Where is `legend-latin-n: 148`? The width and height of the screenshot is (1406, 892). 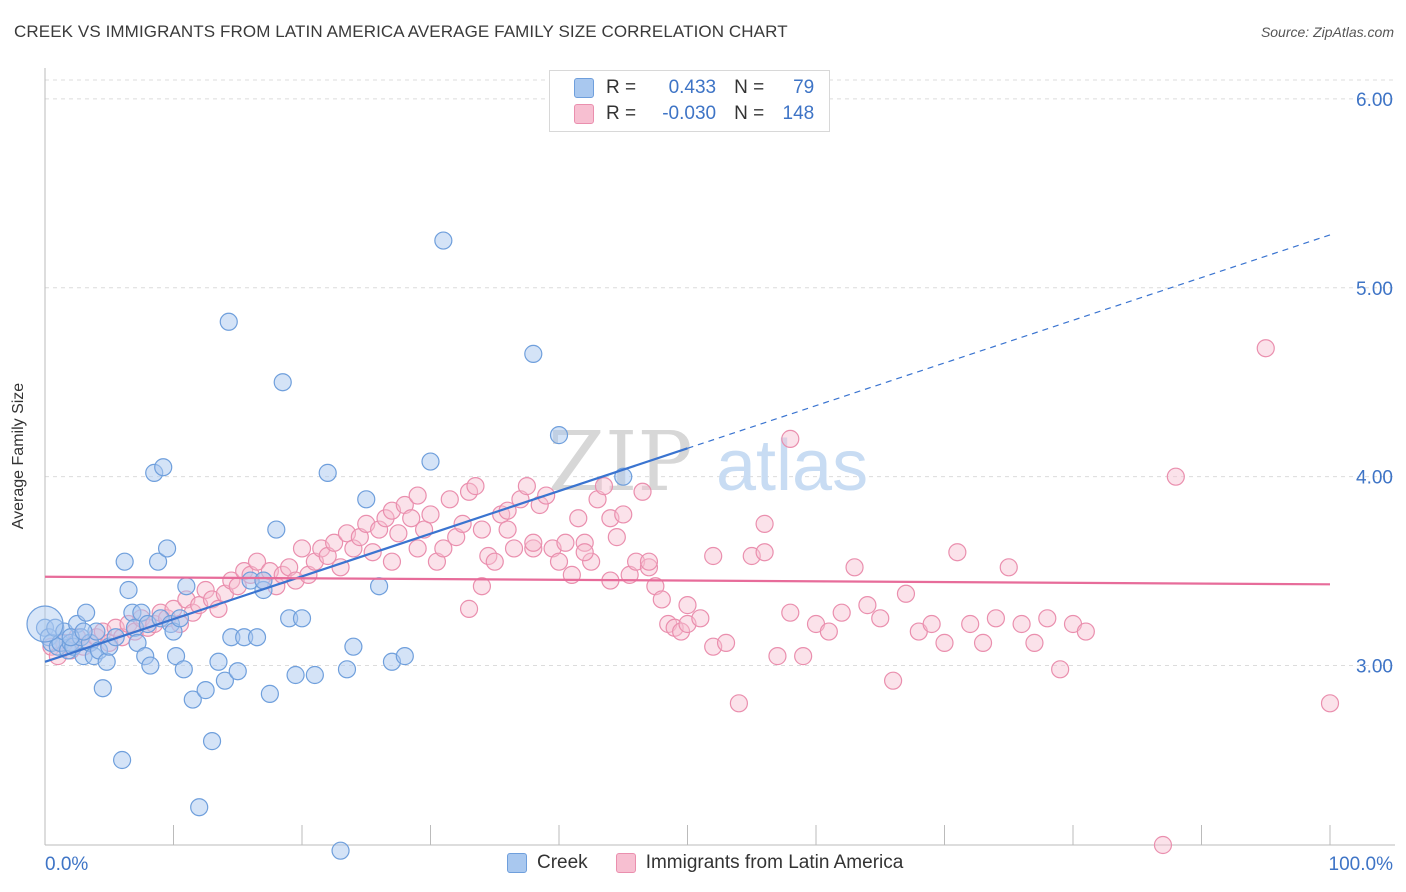
legend-latin-n: 148 is located at coordinates (798, 113).